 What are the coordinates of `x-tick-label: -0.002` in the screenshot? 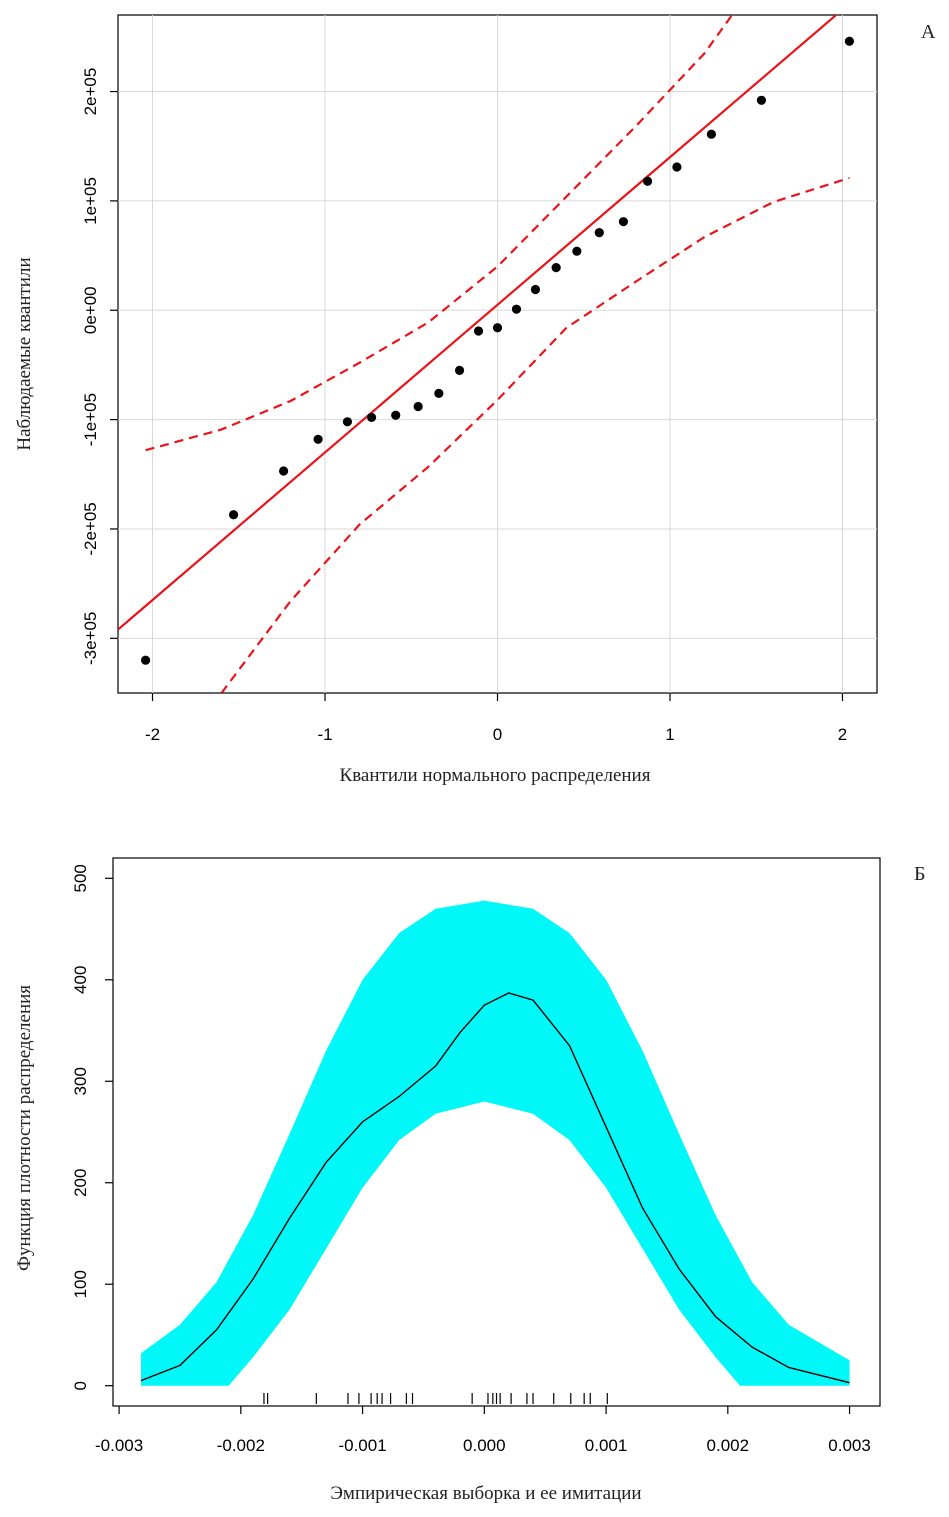 It's located at (241, 1445).